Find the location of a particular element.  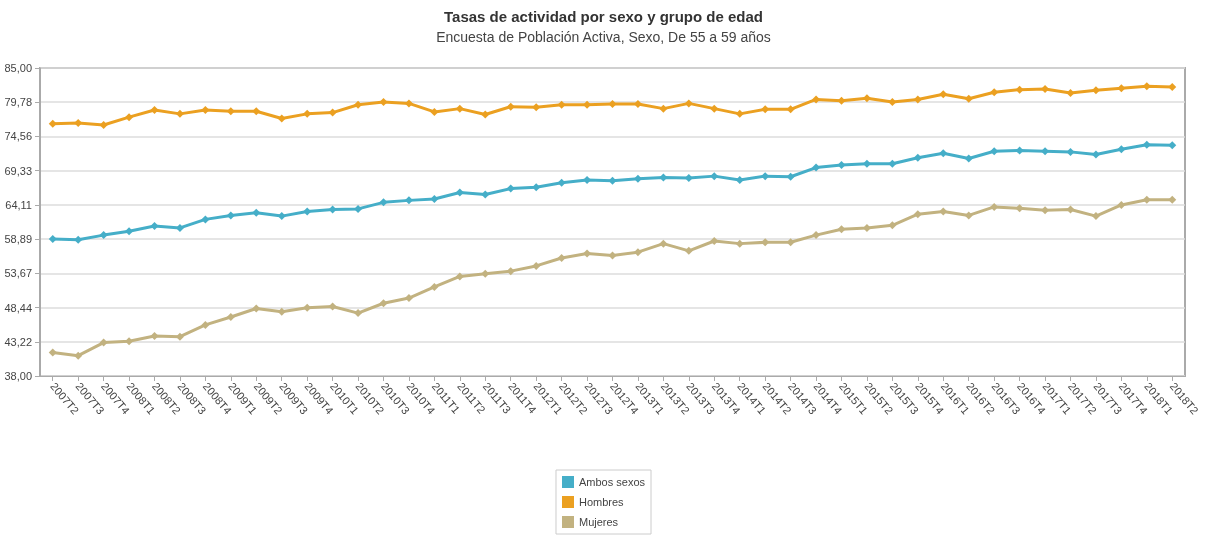

legend-label: Mujeres is located at coordinates (598, 522).